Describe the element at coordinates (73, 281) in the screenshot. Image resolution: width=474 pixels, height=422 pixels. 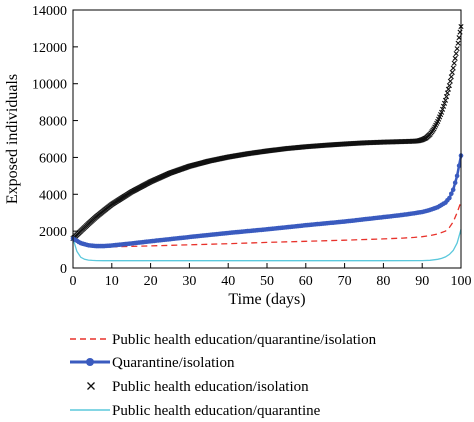
I see `x-tick-label: 0` at that location.